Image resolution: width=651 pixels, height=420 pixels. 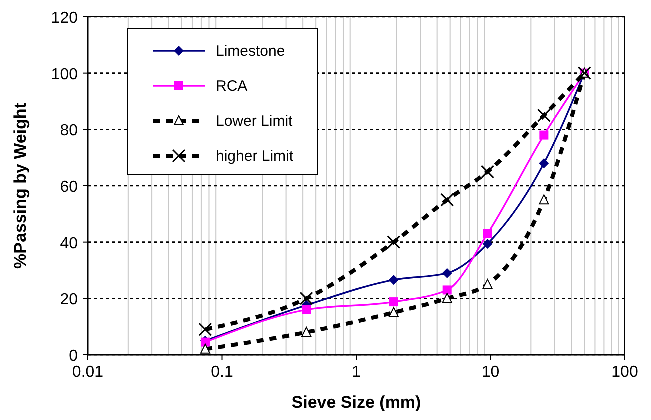 I want to click on x-tick-label: 0.01, so click(x=88, y=372).